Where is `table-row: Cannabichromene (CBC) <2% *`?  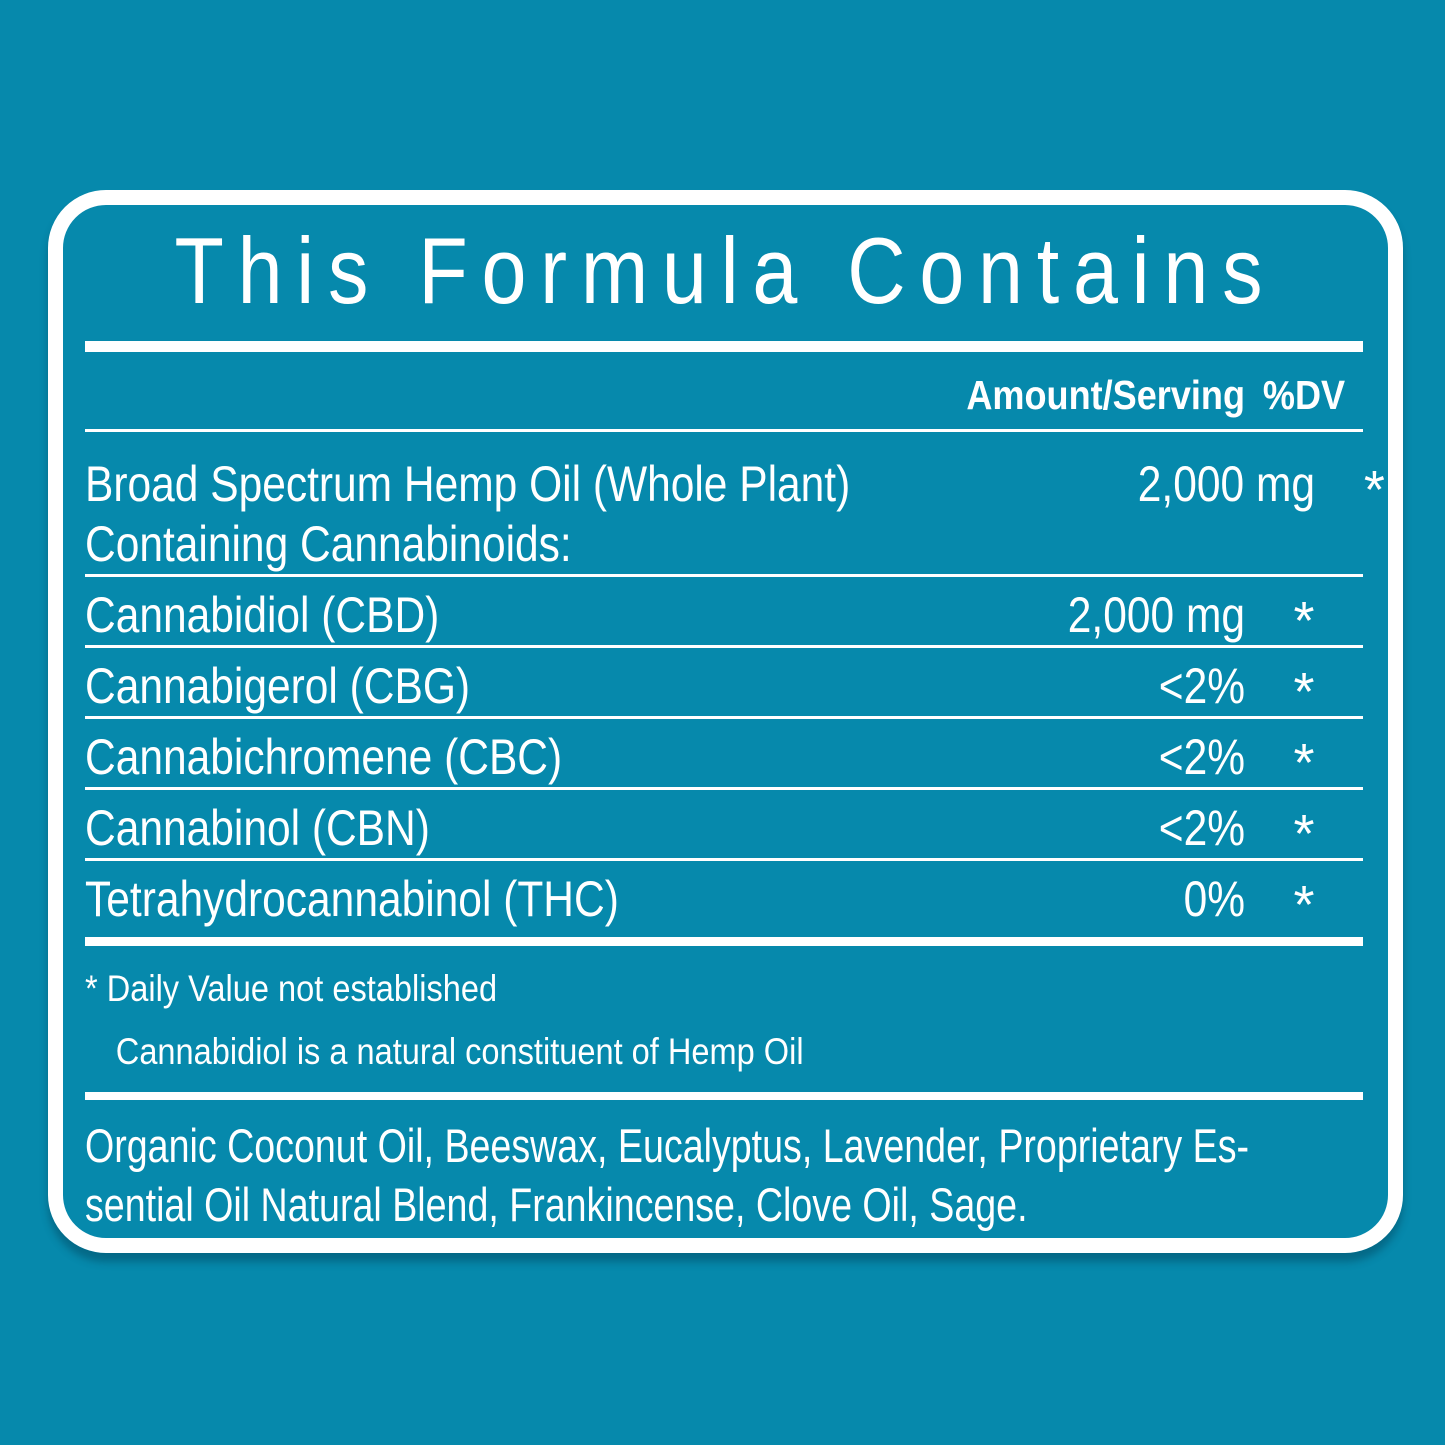 table-row: Cannabichromene (CBC) <2% * is located at coordinates (724, 756).